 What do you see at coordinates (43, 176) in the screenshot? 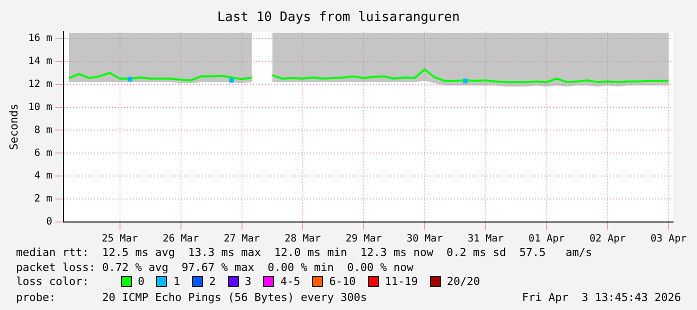
I see `y-tick-label: 4 m` at bounding box center [43, 176].